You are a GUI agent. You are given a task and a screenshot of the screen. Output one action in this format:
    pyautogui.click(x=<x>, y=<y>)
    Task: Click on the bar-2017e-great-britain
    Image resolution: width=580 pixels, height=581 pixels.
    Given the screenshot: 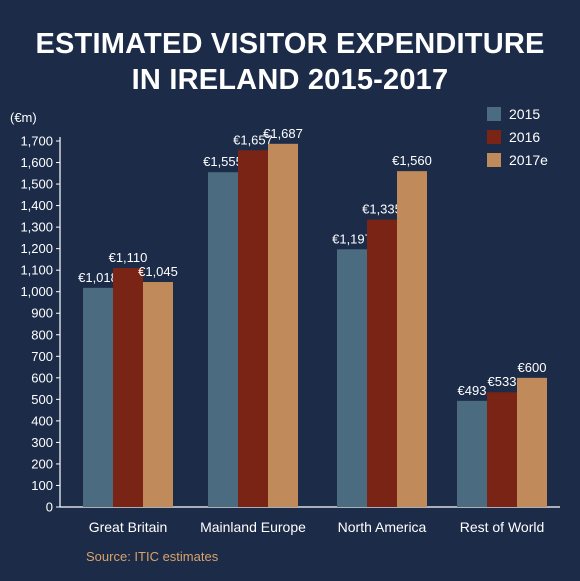 What is the action you would take?
    pyautogui.click(x=158, y=394)
    